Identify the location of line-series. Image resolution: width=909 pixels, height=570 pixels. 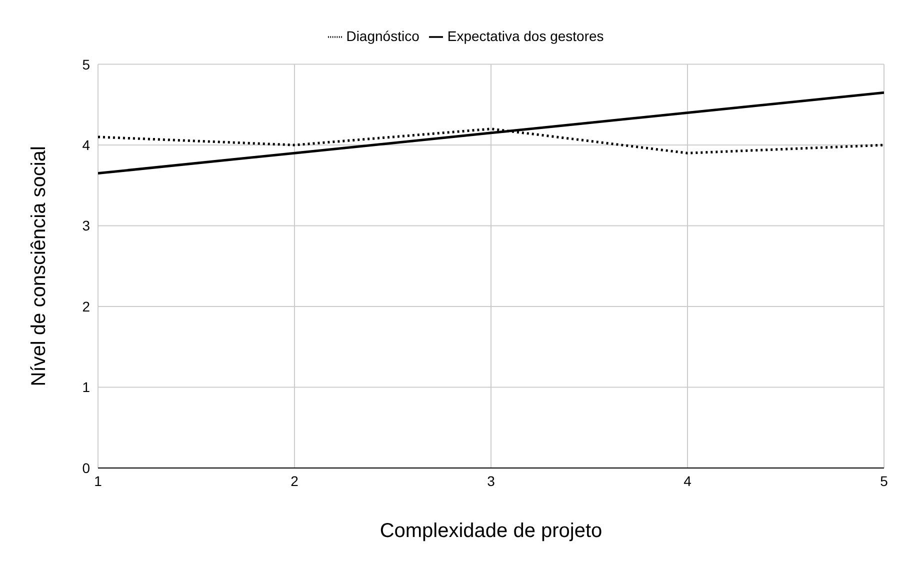
(491, 133).